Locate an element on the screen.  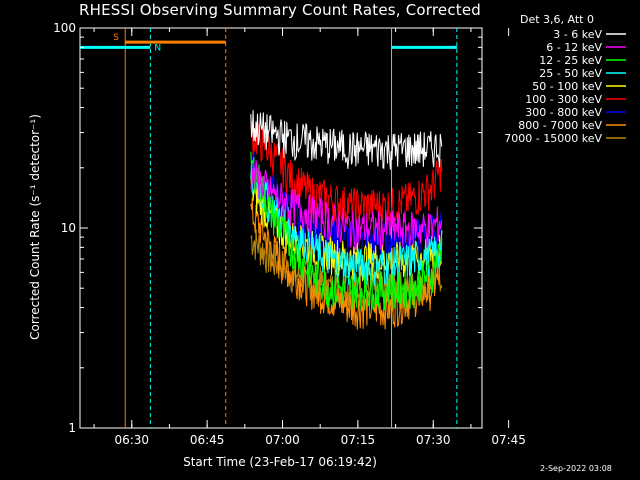
legend-header: Det 3,6, Att 0 is located at coordinates (557, 19).